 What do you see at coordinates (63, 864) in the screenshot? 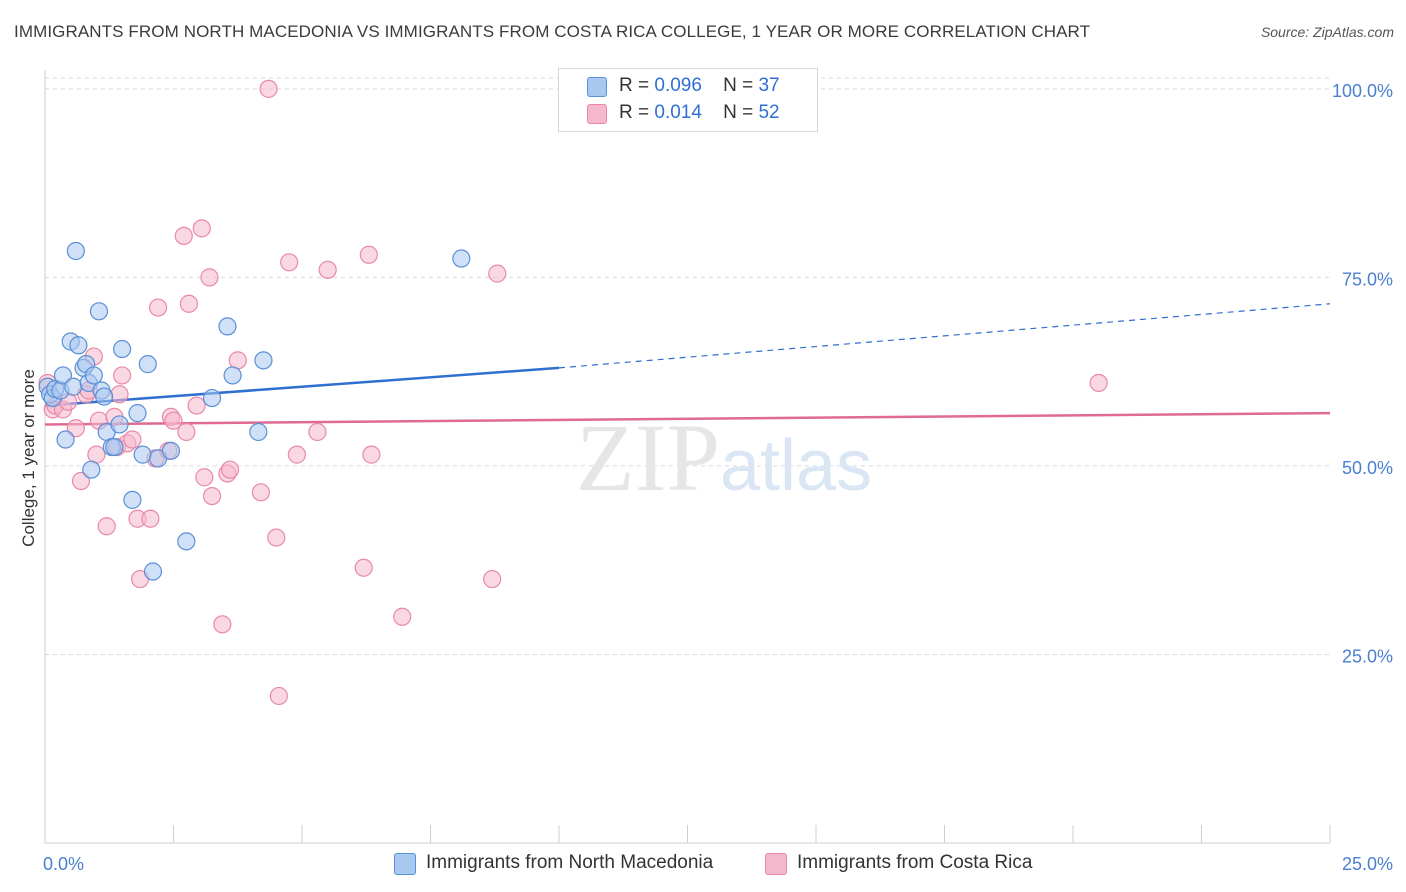
I see `x-tick-label: 0.0%` at bounding box center [63, 864].